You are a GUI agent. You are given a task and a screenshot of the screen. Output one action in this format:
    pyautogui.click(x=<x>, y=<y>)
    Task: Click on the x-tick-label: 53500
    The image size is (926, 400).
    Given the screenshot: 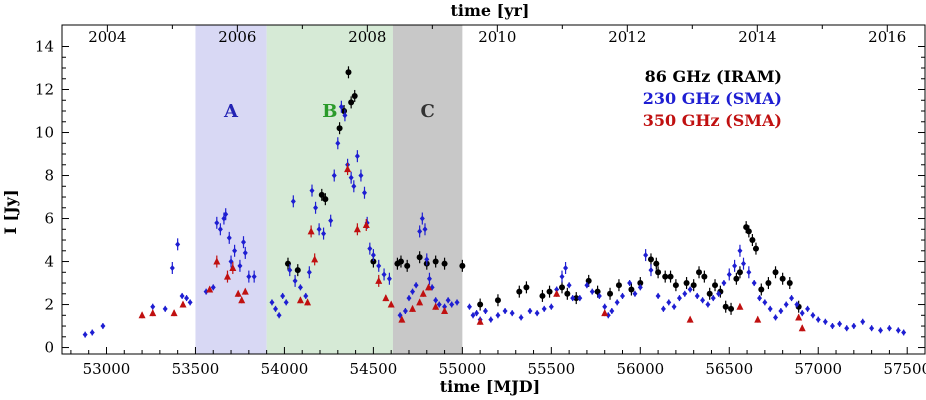 What is the action you would take?
    pyautogui.click(x=196, y=369)
    